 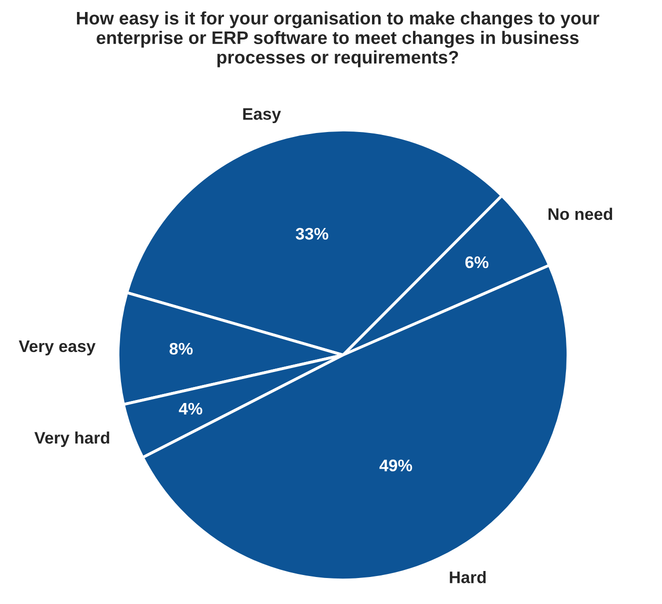 I want to click on slice-label: Very easy, so click(x=57, y=348).